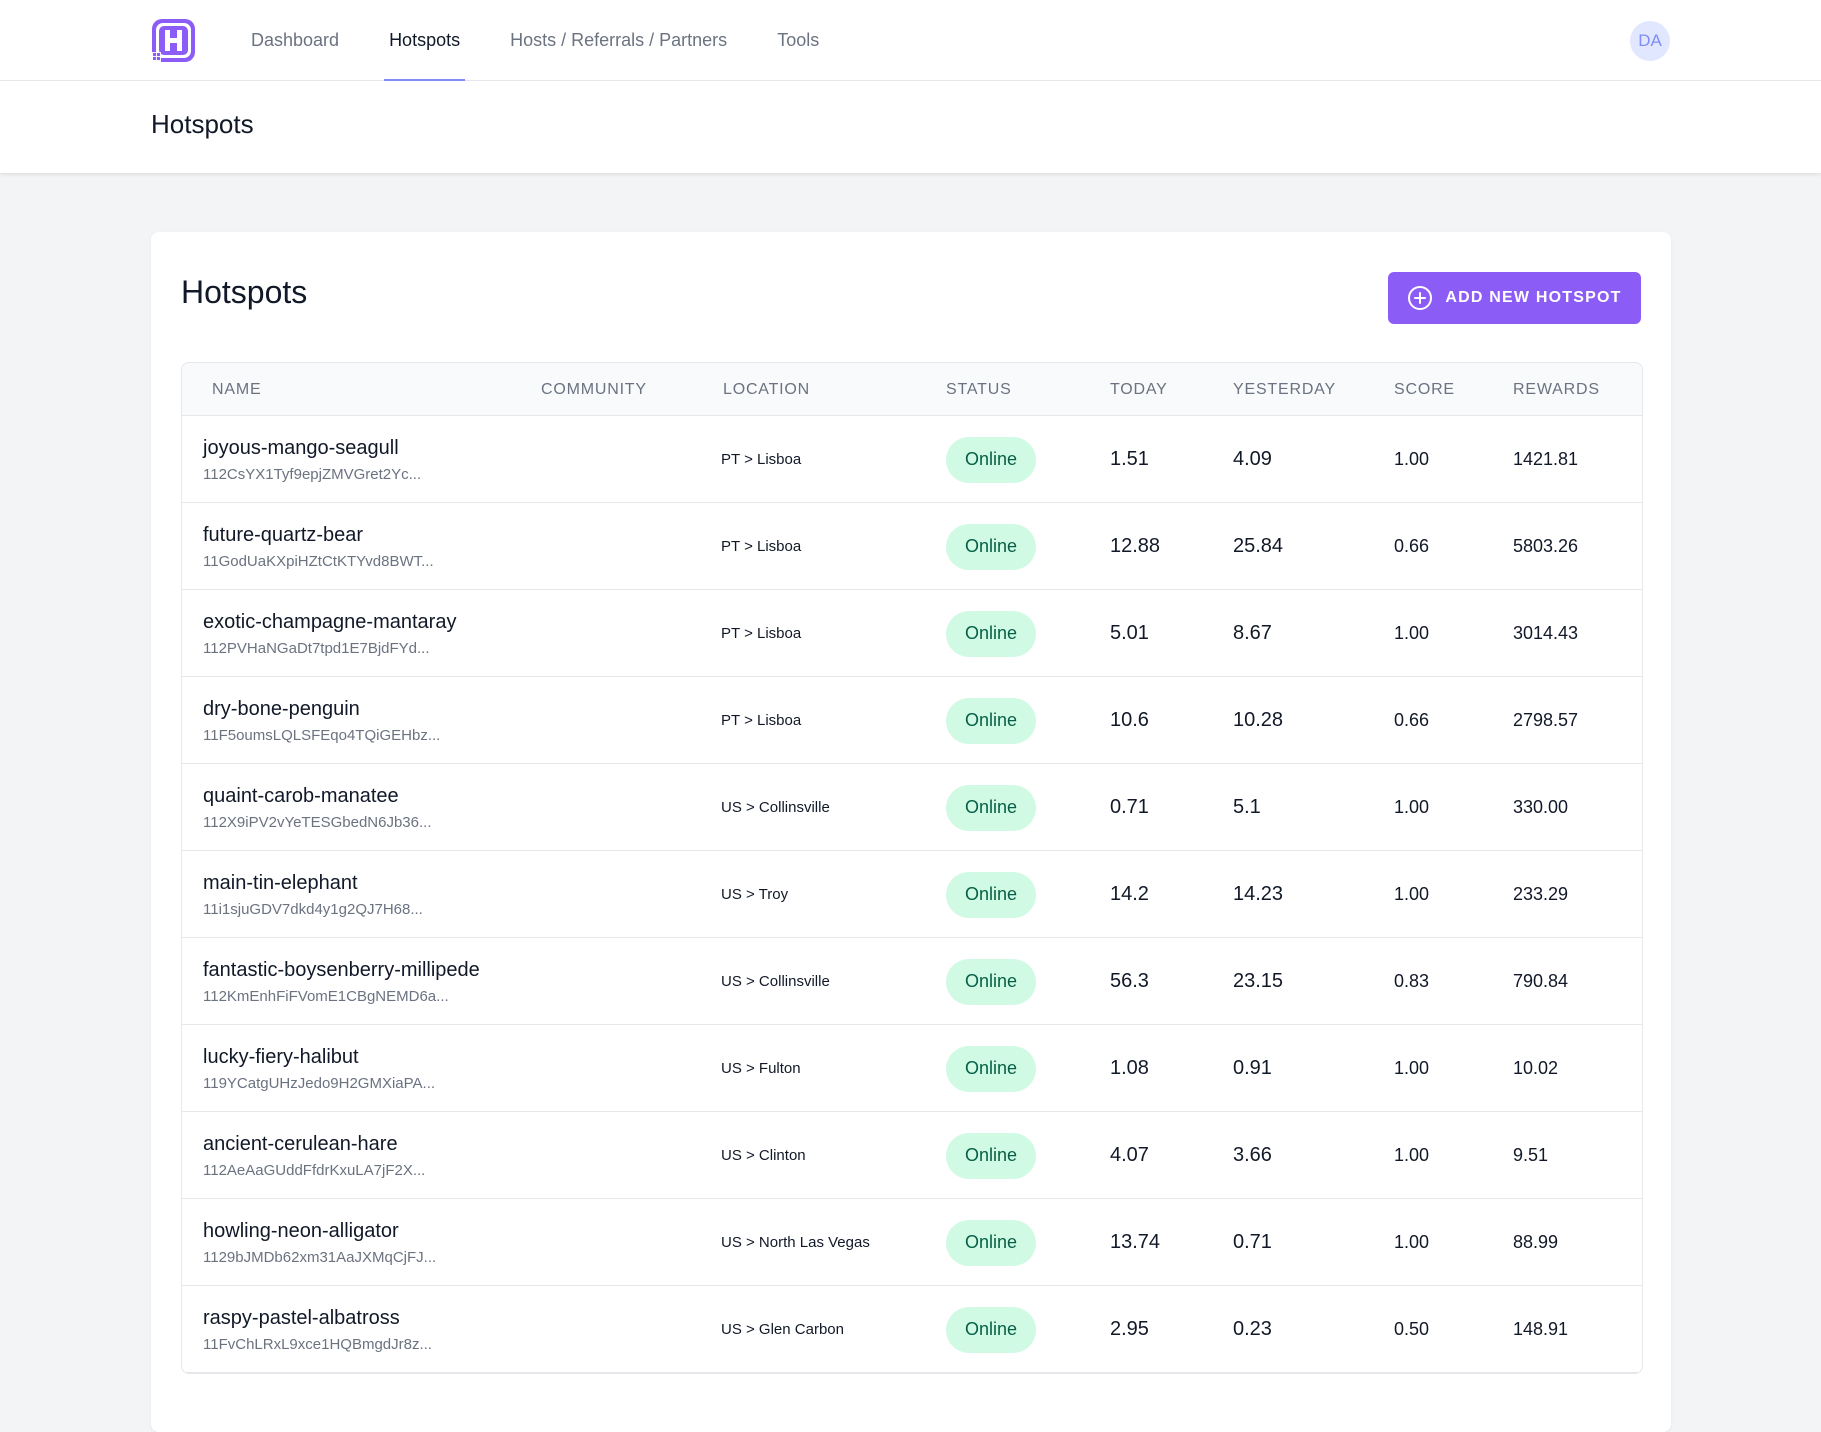 This screenshot has width=1821, height=1432. I want to click on rewards-cell: 1421.81, so click(1546, 459).